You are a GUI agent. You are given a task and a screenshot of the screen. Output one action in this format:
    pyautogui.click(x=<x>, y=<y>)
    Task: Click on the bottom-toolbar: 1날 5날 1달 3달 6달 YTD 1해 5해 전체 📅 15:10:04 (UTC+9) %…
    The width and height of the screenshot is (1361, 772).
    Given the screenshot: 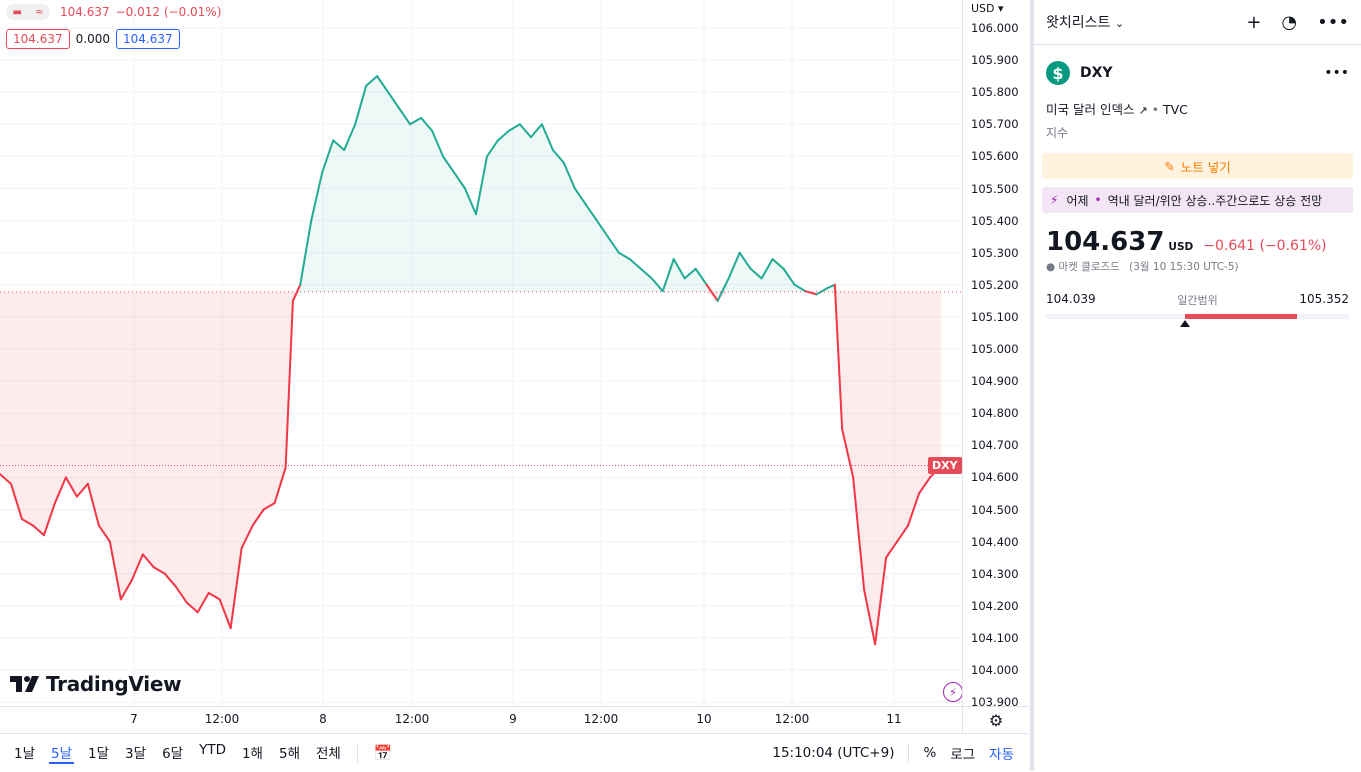 What is the action you would take?
    pyautogui.click(x=514, y=752)
    